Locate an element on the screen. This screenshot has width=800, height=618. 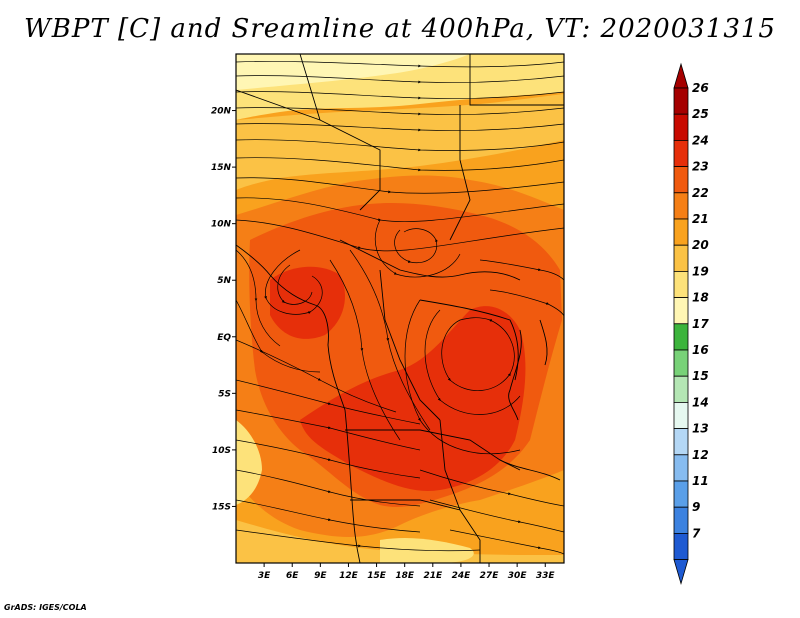
lon-tick-label: 33E is located at coordinates (546, 576).